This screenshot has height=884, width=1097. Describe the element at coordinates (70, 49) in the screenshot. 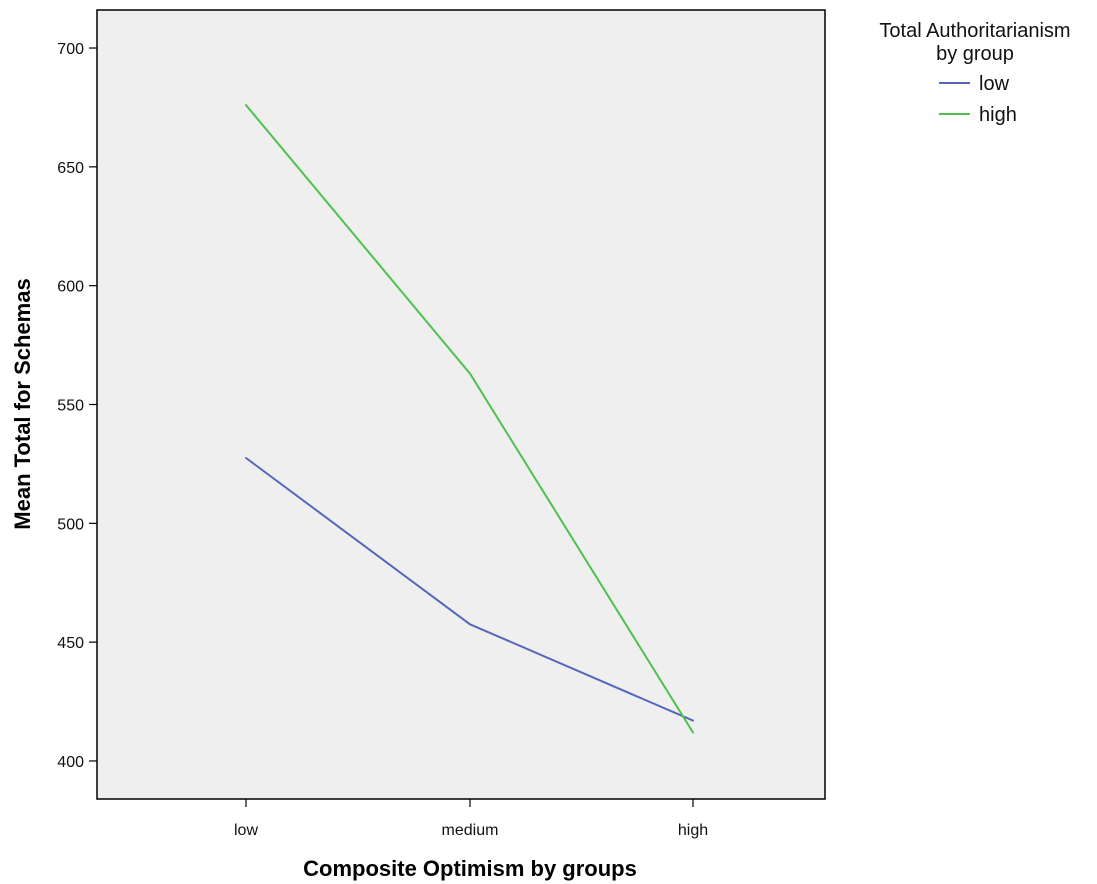

I see `y-tick-label: 700` at that location.